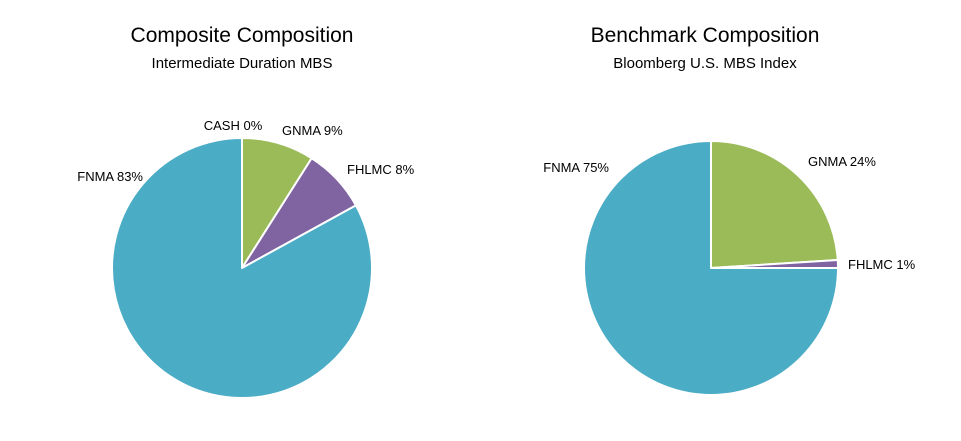  What do you see at coordinates (576, 167) in the screenshot?
I see `data-label-fnma: FNMA 75%` at bounding box center [576, 167].